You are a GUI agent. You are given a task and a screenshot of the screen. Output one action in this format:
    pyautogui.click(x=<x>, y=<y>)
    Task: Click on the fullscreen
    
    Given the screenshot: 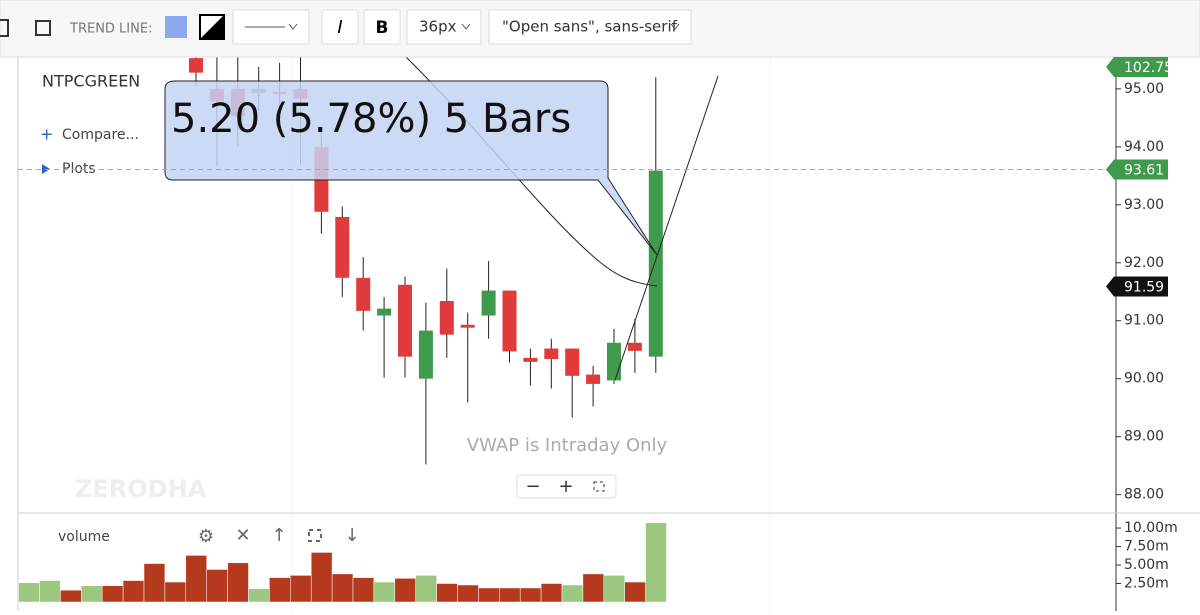 What is the action you would take?
    pyautogui.click(x=599, y=486)
    